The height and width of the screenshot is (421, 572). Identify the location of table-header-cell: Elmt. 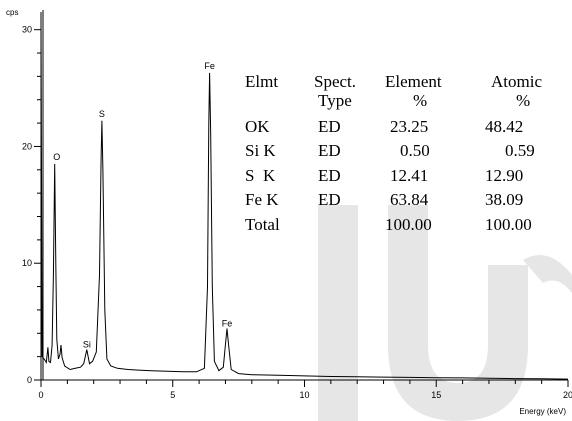
(261, 81).